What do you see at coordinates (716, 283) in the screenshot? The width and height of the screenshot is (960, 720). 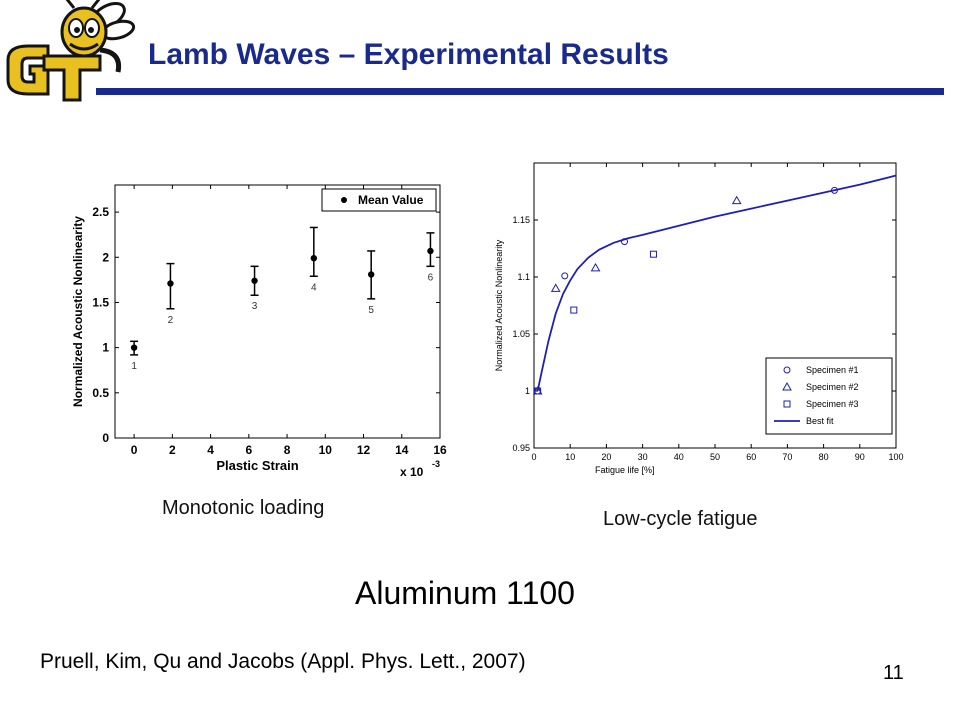 I see `best-fit-line` at bounding box center [716, 283].